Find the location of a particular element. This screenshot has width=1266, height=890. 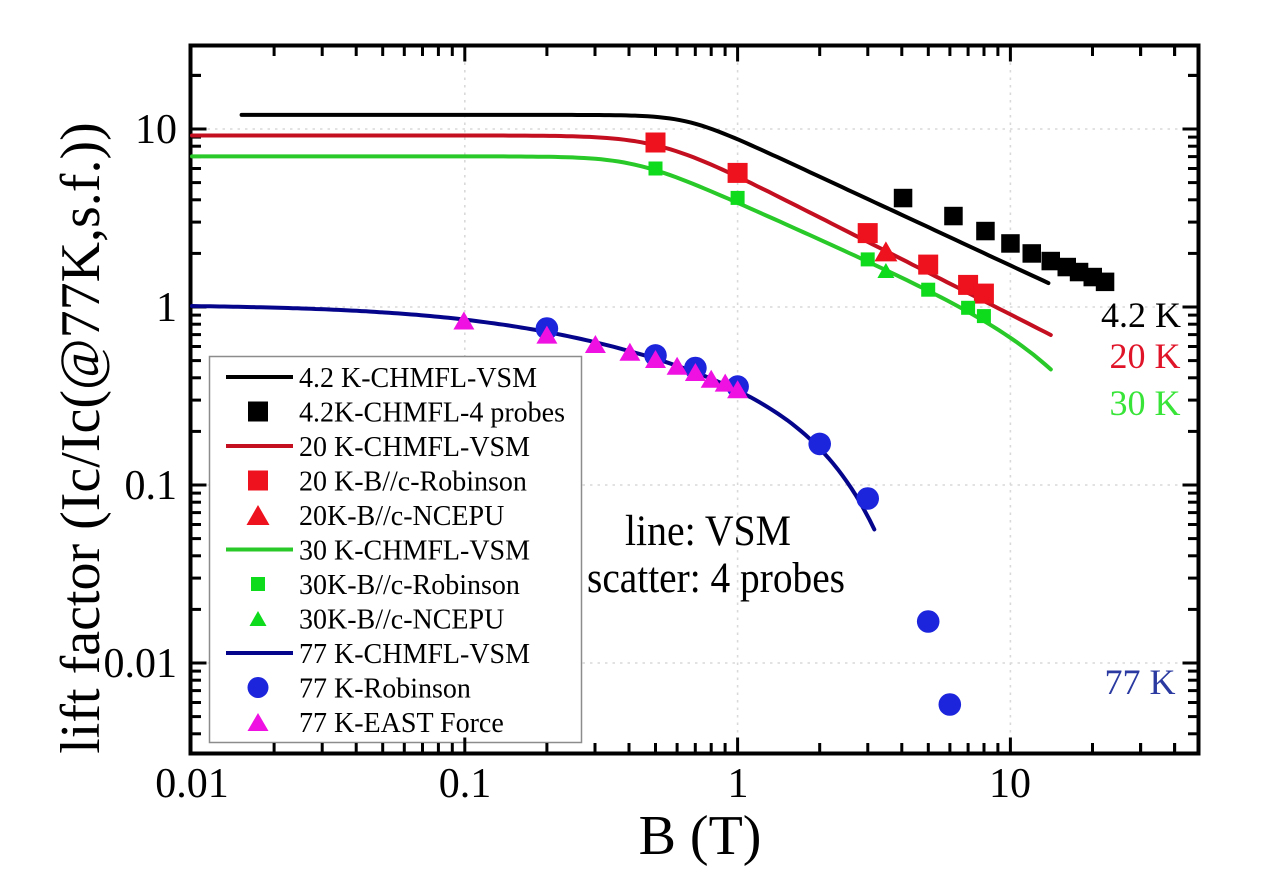

svg-text: 30K-B//c-Robinson is located at coordinates (409, 585).